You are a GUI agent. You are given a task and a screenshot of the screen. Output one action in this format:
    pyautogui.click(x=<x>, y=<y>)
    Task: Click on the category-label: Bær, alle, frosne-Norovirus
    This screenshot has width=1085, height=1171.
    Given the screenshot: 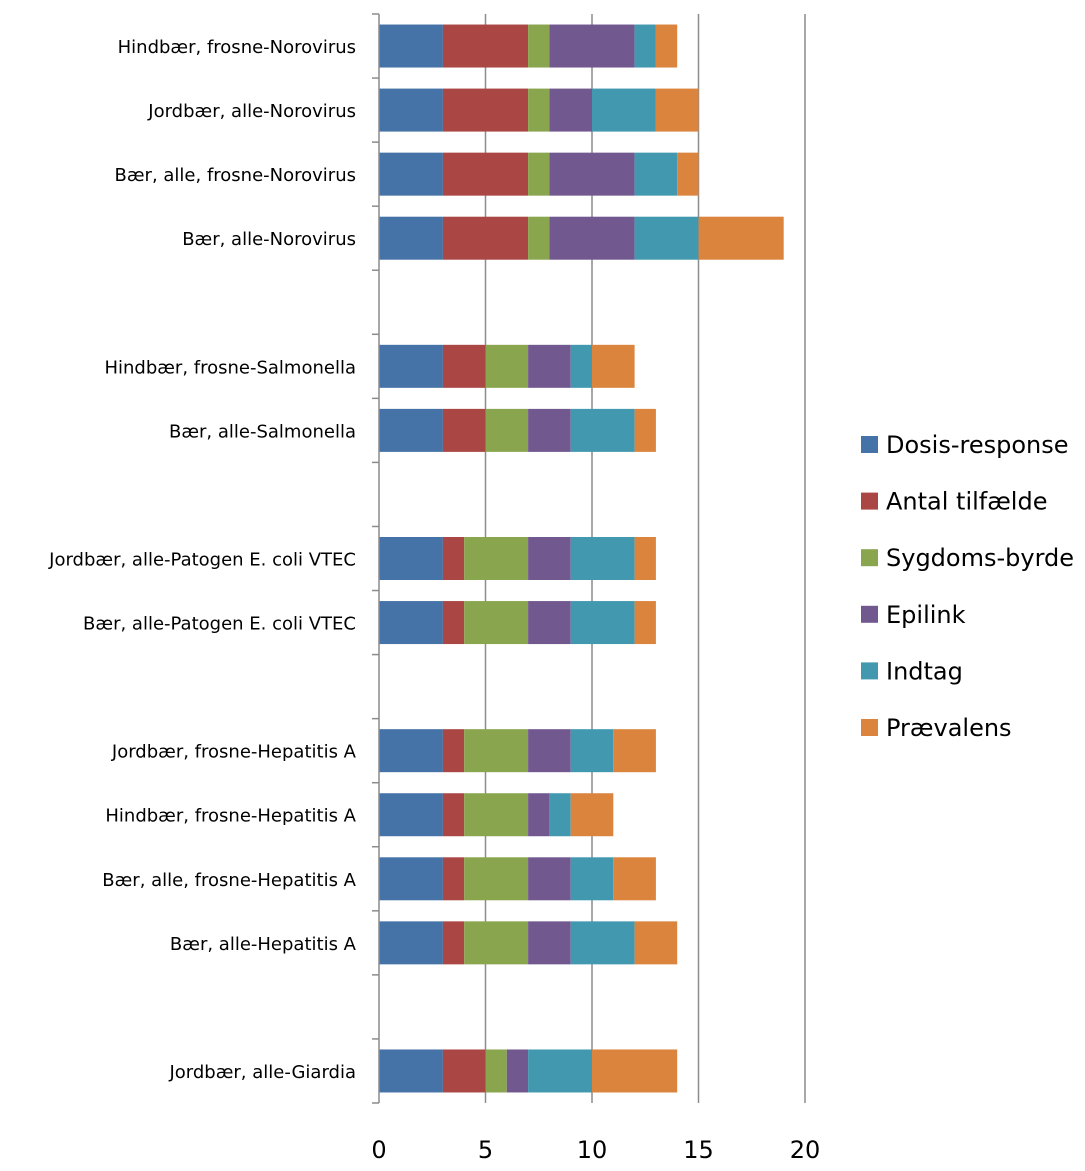 What is the action you would take?
    pyautogui.click(x=235, y=175)
    